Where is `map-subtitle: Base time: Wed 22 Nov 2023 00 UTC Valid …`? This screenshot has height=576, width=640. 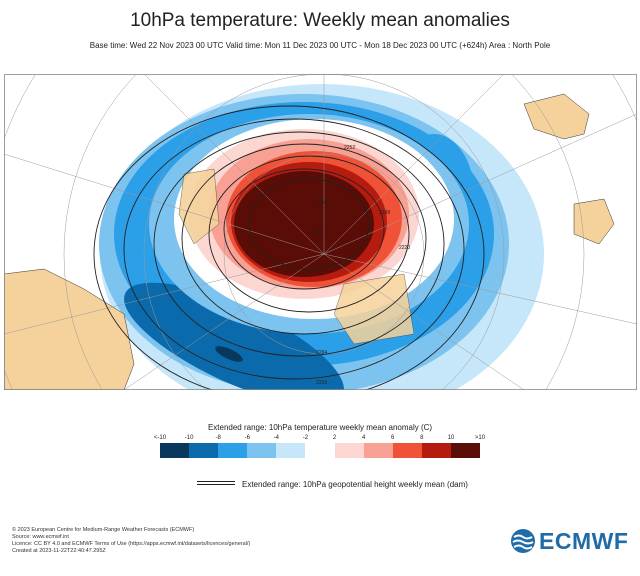 map-subtitle: Base time: Wed 22 Nov 2023 00 UTC Valid … is located at coordinates (320, 45).